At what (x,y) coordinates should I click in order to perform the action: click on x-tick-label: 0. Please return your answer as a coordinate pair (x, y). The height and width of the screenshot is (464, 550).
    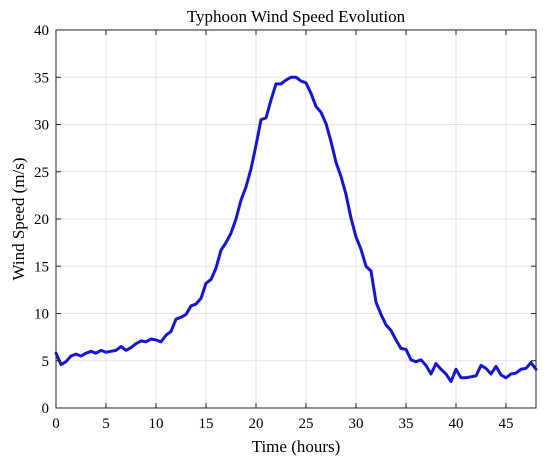
    Looking at the image, I should click on (56, 424).